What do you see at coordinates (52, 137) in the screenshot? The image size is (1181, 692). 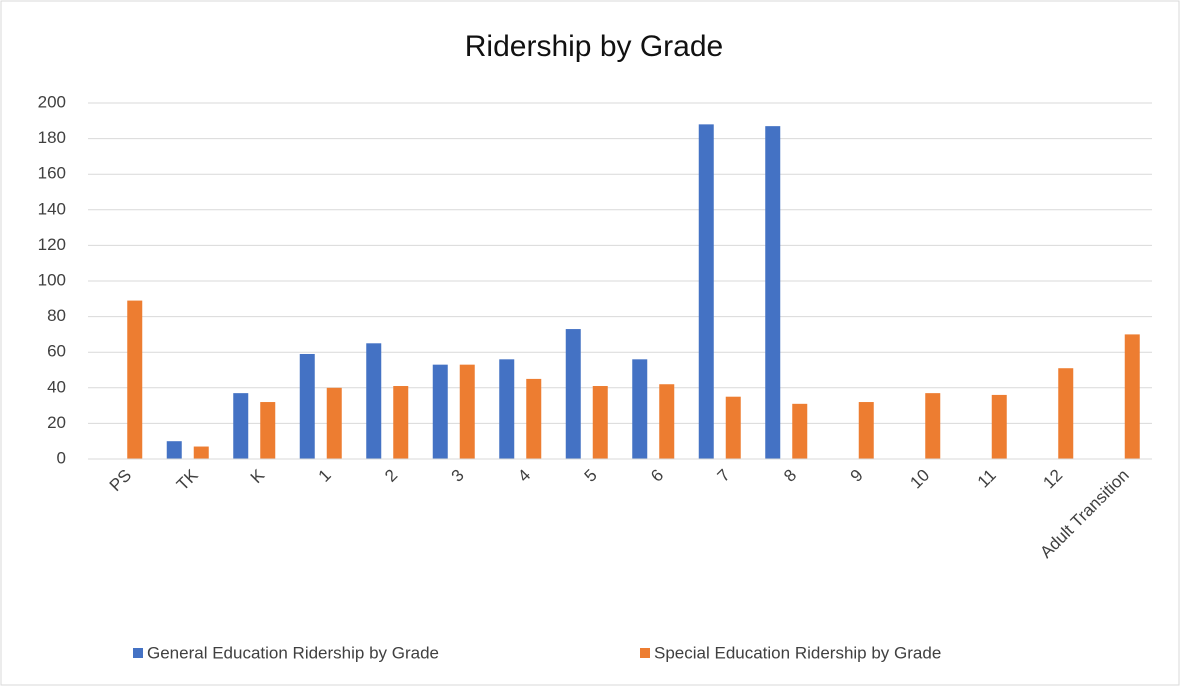 I see `y-tick-label: 180` at bounding box center [52, 137].